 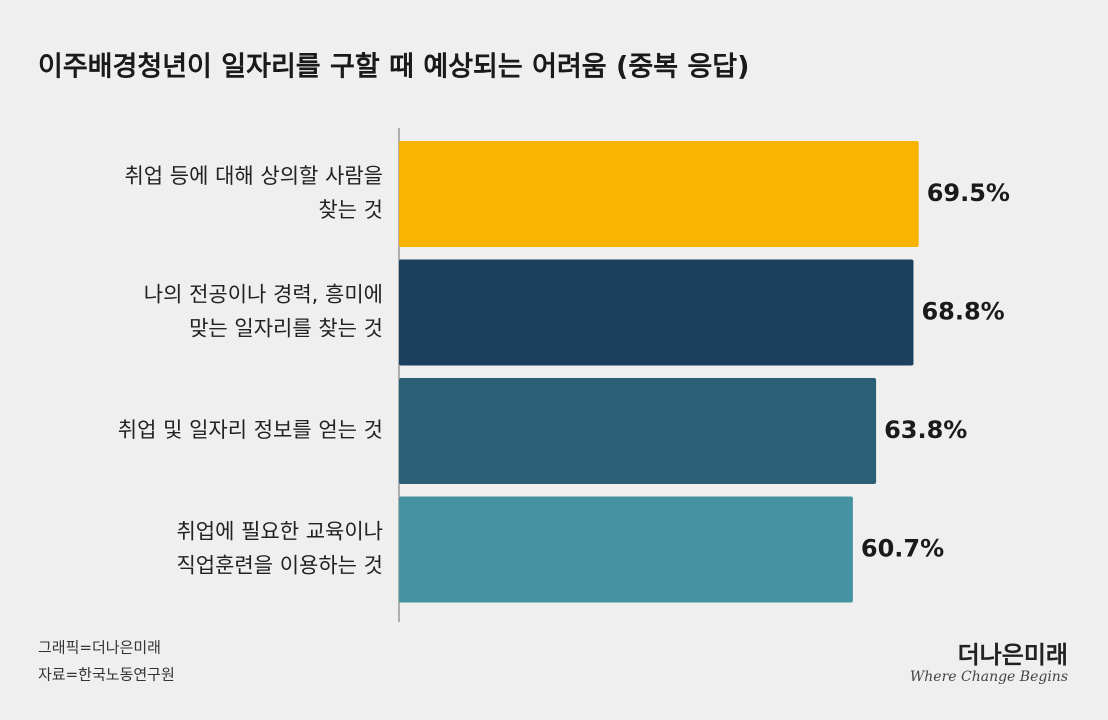 What do you see at coordinates (1013, 655) in the screenshot?
I see `logo-name: 더나은미래` at bounding box center [1013, 655].